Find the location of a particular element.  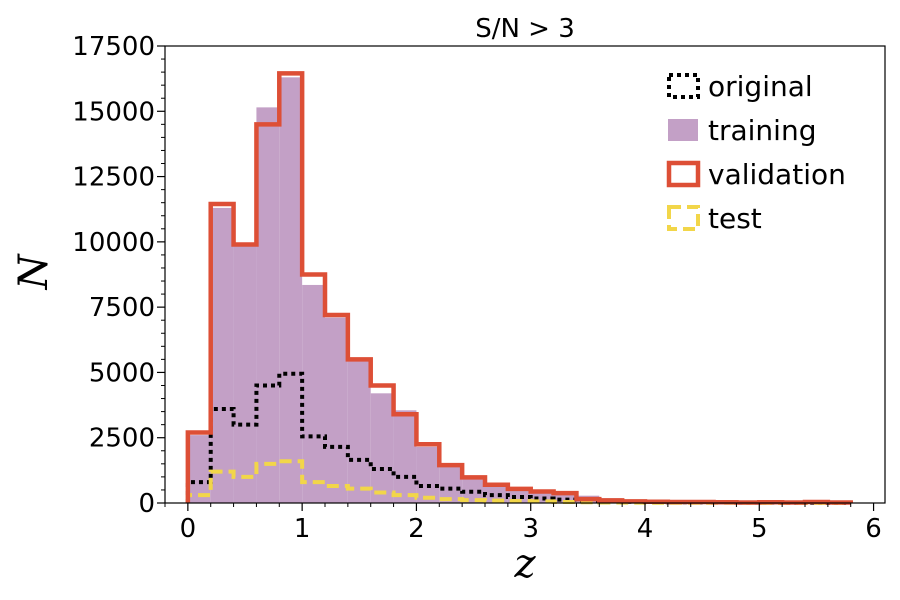

x-axis: 0 1 2 3 4 5 6 is located at coordinates (523, 523).